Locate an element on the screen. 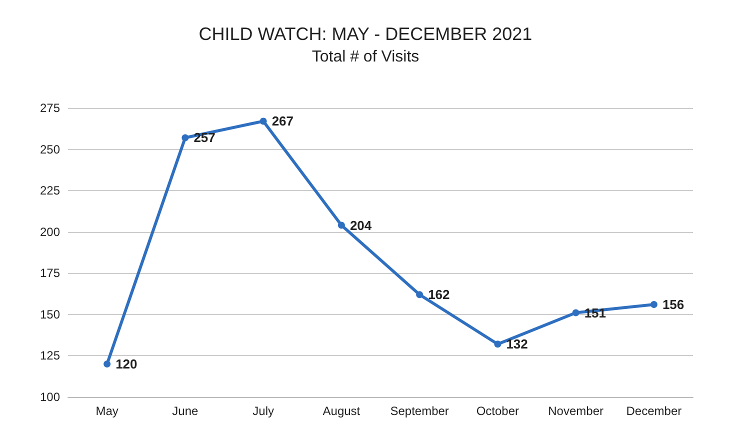  data-label: 120 is located at coordinates (127, 364).